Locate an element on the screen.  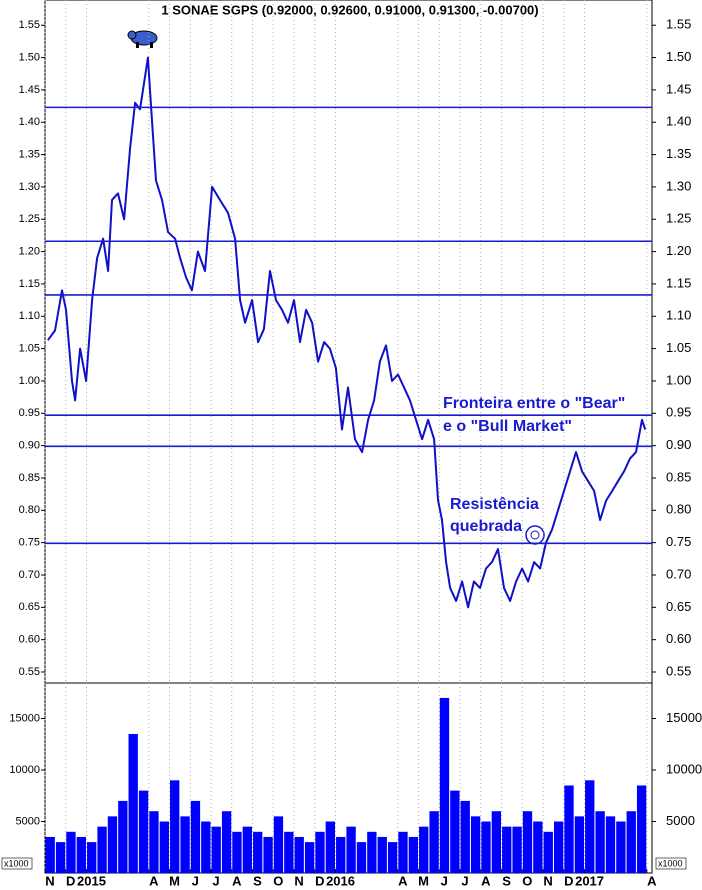
y-tick-label: 1.15 is located at coordinates (29, 284).